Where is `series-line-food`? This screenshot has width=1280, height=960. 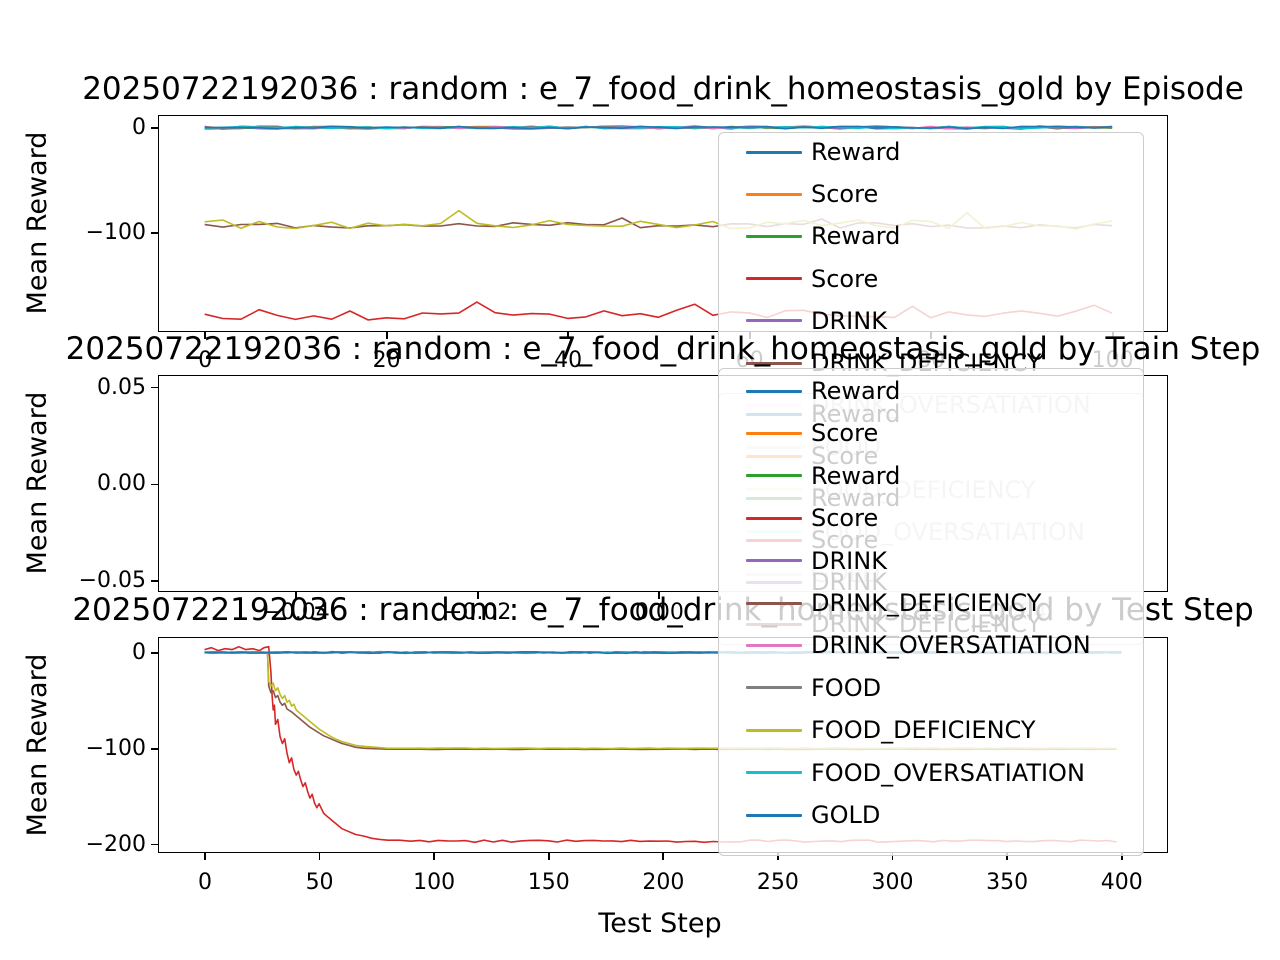
series-line-food is located at coordinates (658, 127).